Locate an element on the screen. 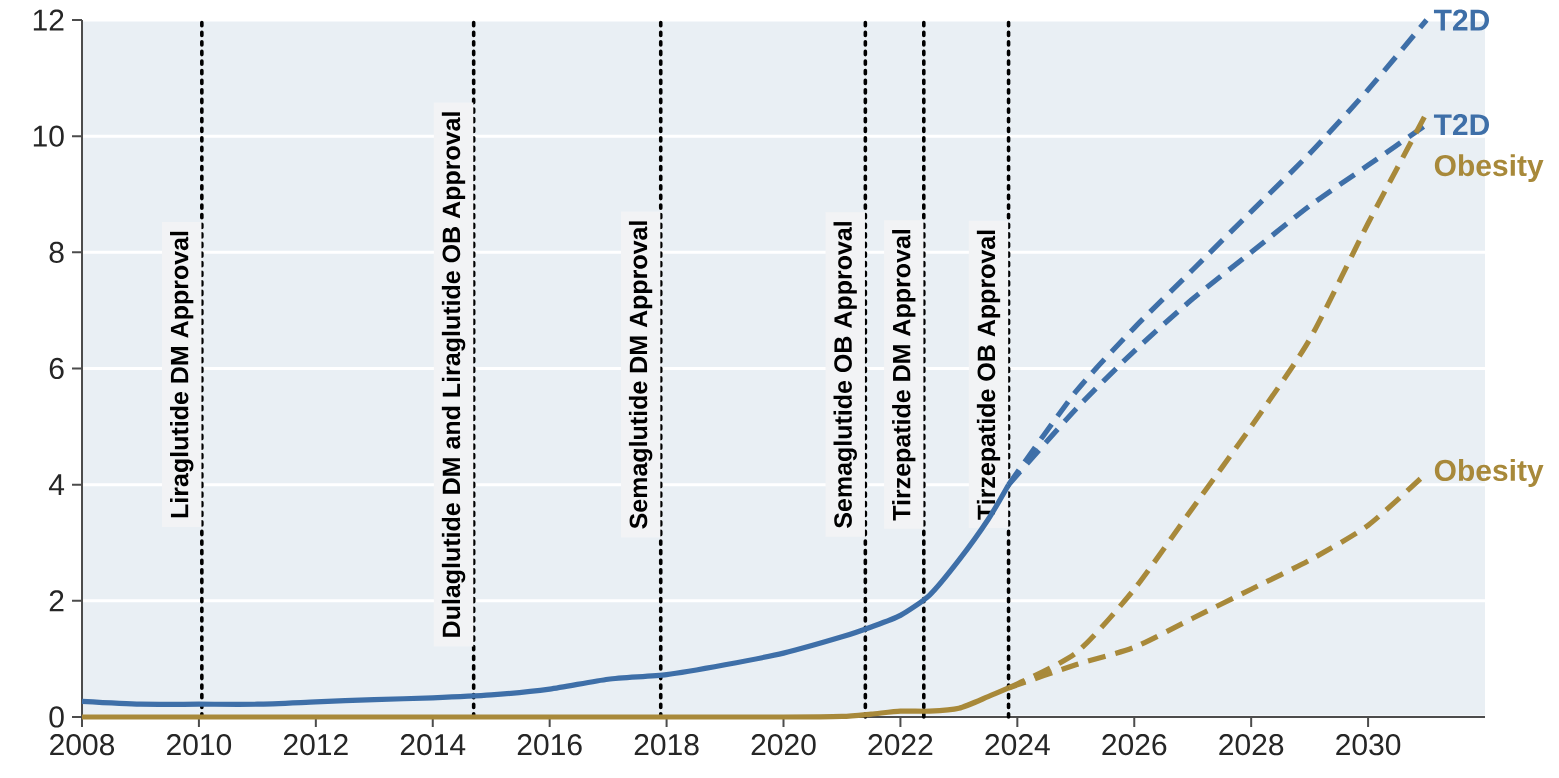 The height and width of the screenshot is (778, 1559). x-tick-label: 2016 is located at coordinates (549, 745).